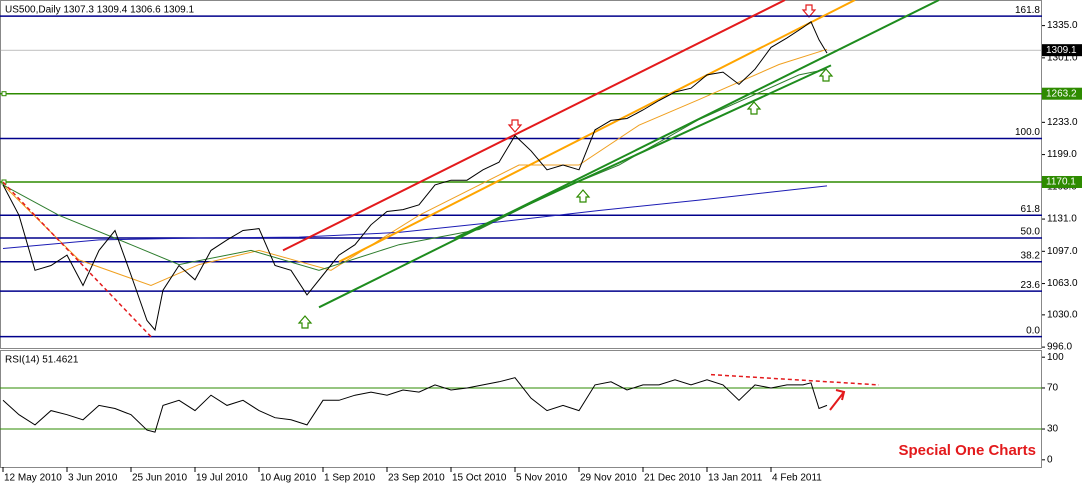 This screenshot has height=494, width=1084. Describe the element at coordinates (1053, 429) in the screenshot. I see `y-tick-label: 30` at that location.